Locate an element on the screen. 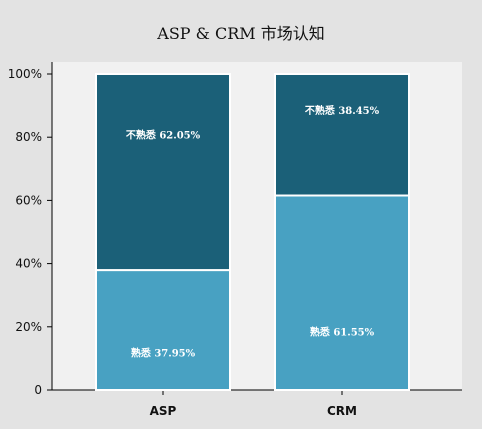  y-tick-label: 40% is located at coordinates (28, 264).